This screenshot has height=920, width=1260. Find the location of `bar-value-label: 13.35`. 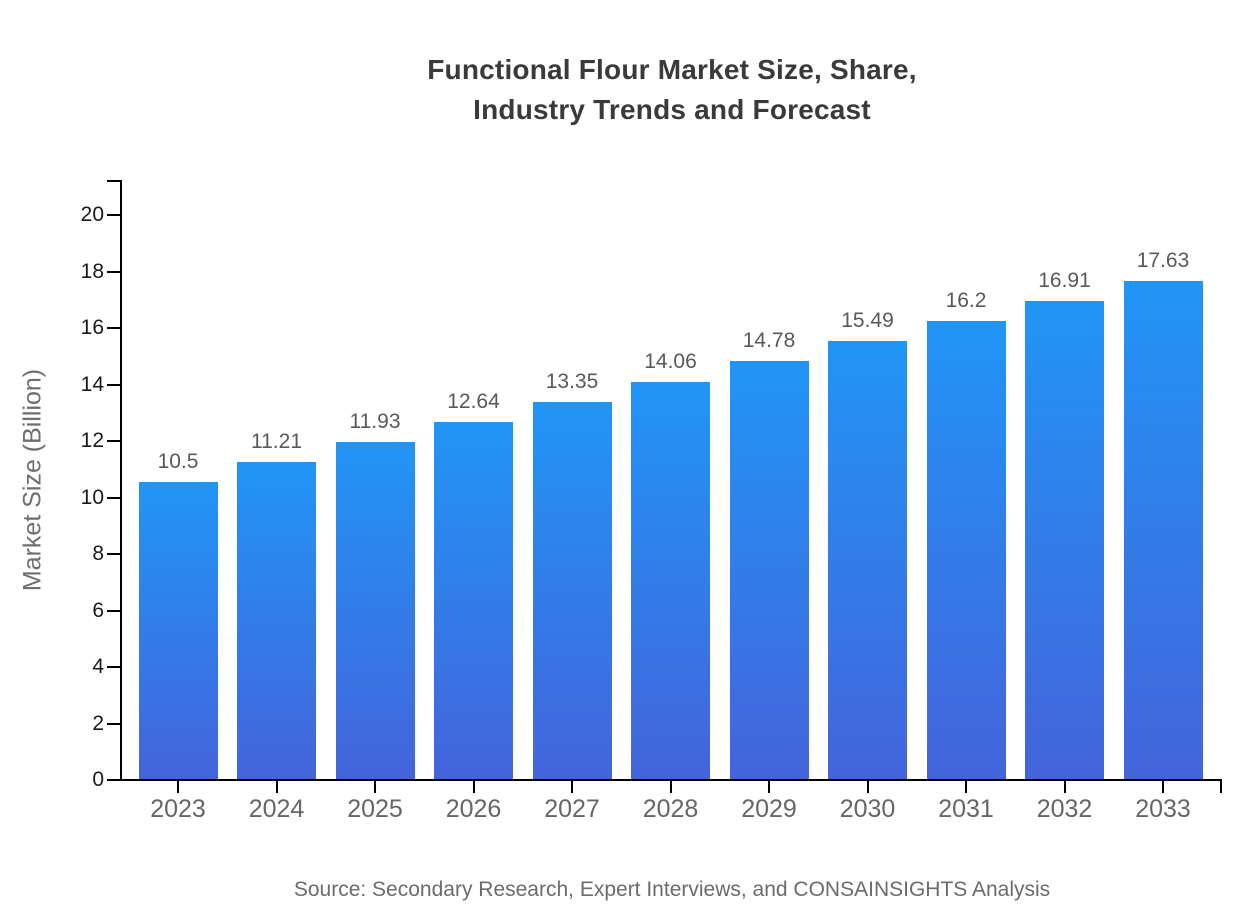

bar-value-label: 13.35 is located at coordinates (572, 381).